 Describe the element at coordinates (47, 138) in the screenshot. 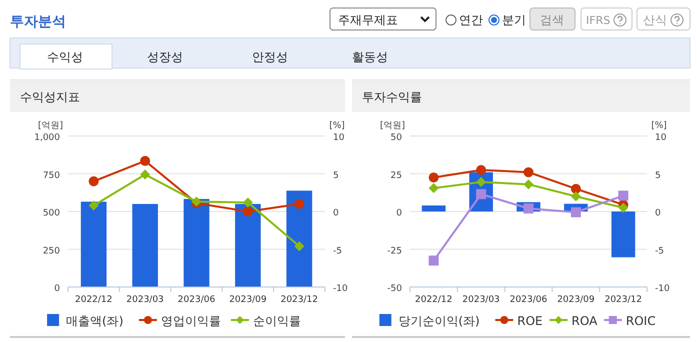

I see `y-tick-label: 1,000` at that location.